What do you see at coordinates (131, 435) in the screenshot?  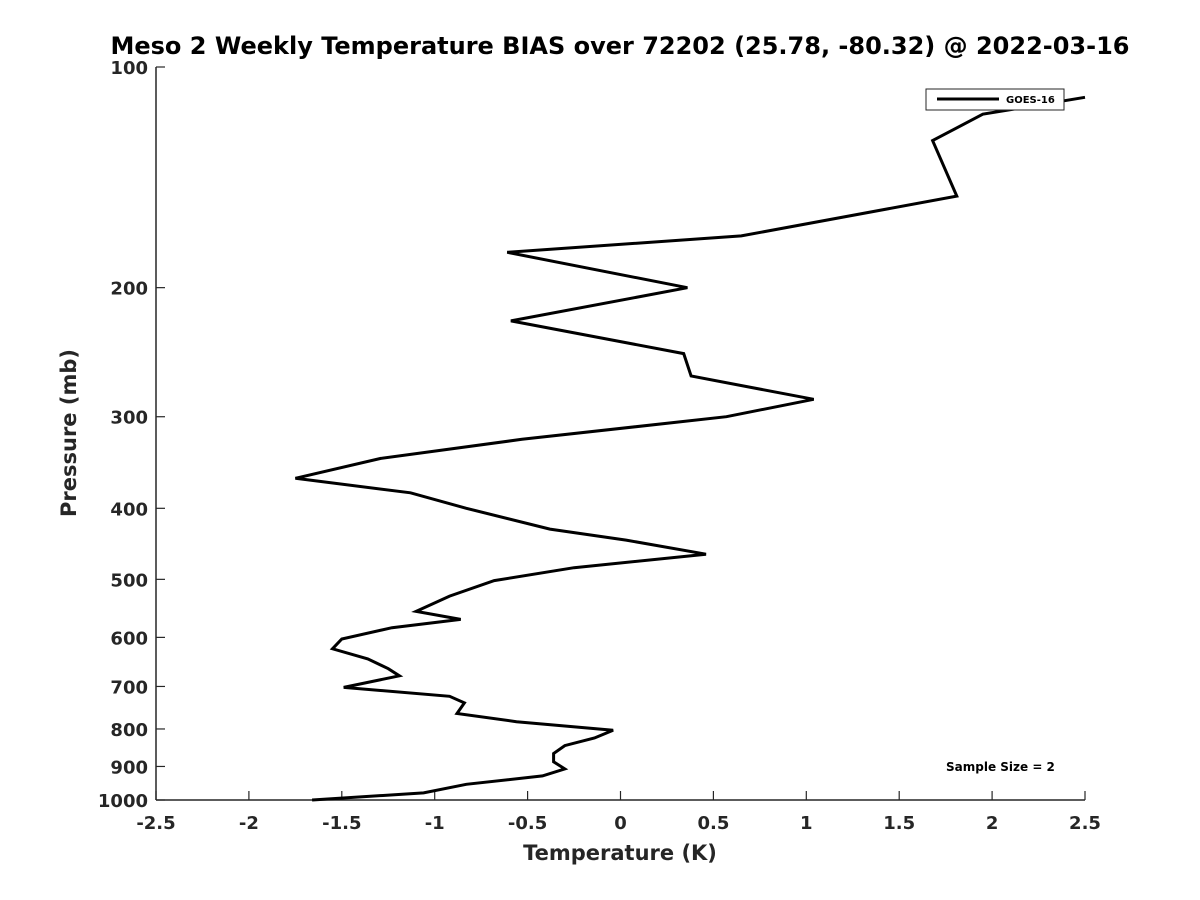 I see `y-ticks: 100 200 300 400 500 600 700 800 900 1000` at bounding box center [131, 435].